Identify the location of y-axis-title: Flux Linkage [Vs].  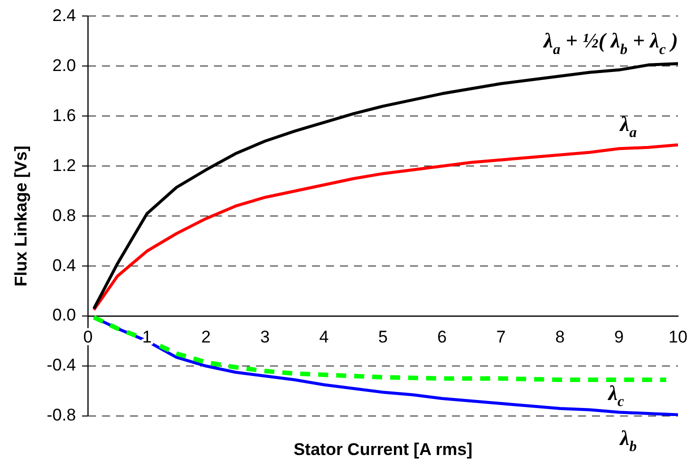
(21, 216).